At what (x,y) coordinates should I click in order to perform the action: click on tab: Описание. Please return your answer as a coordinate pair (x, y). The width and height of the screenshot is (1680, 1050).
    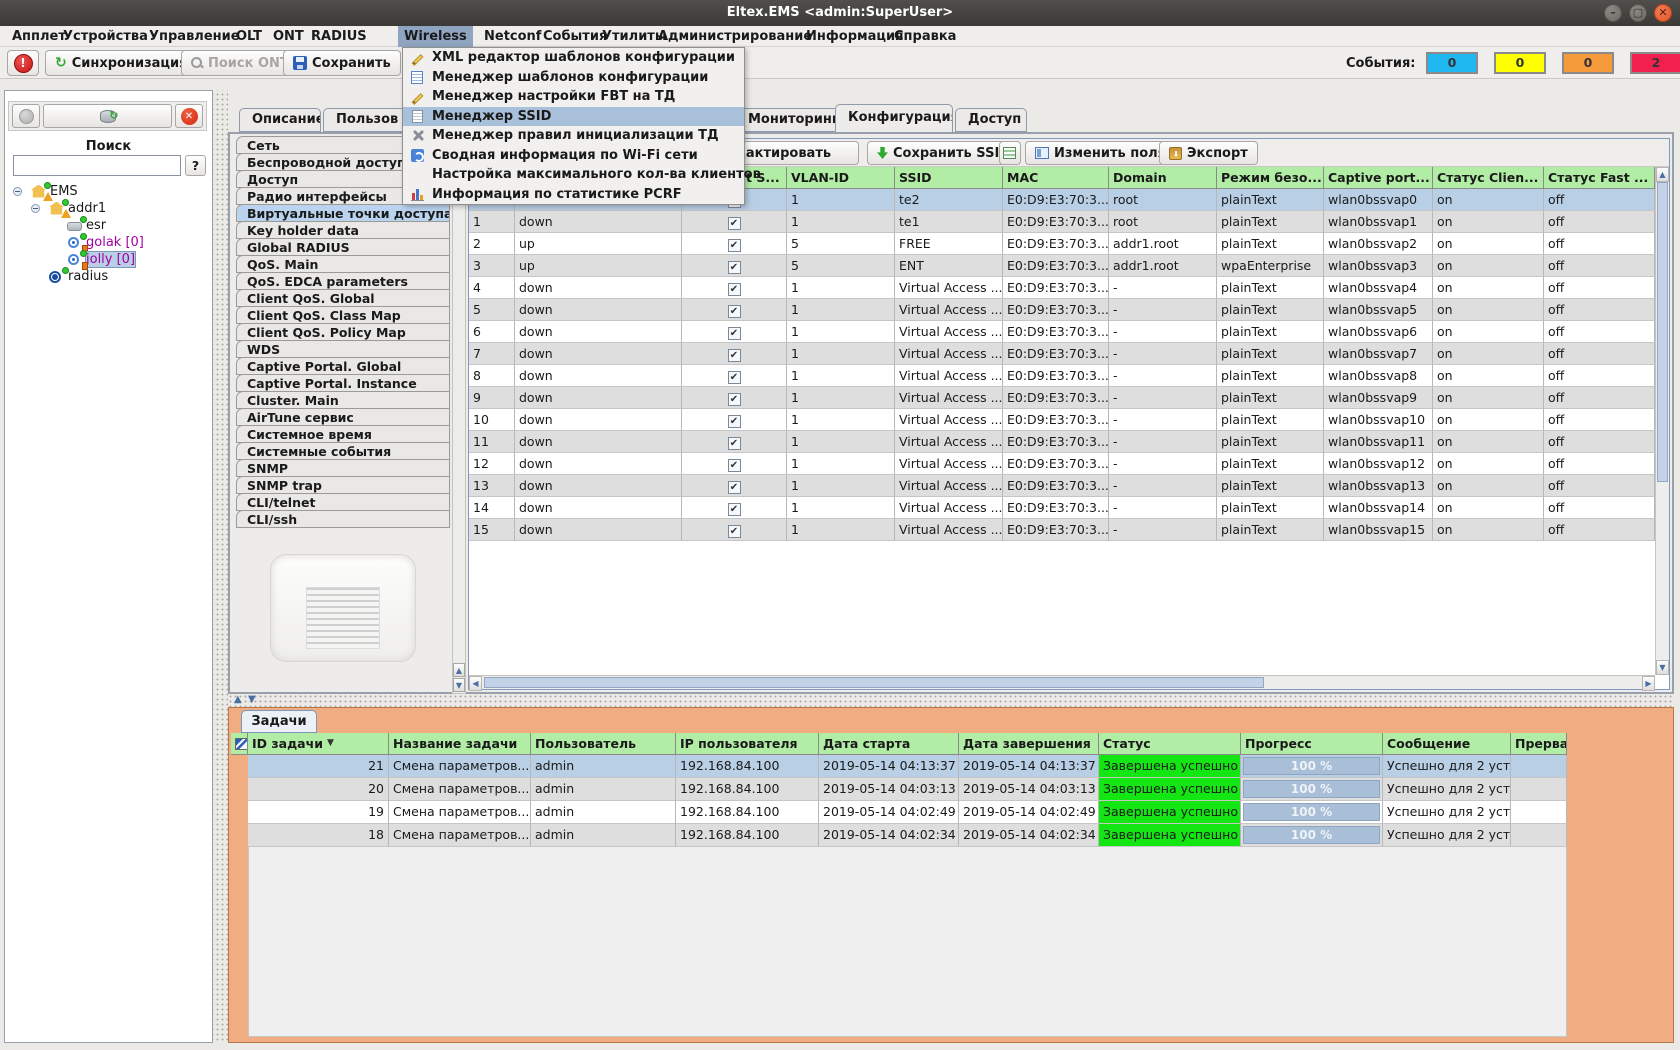
    Looking at the image, I should click on (280, 120).